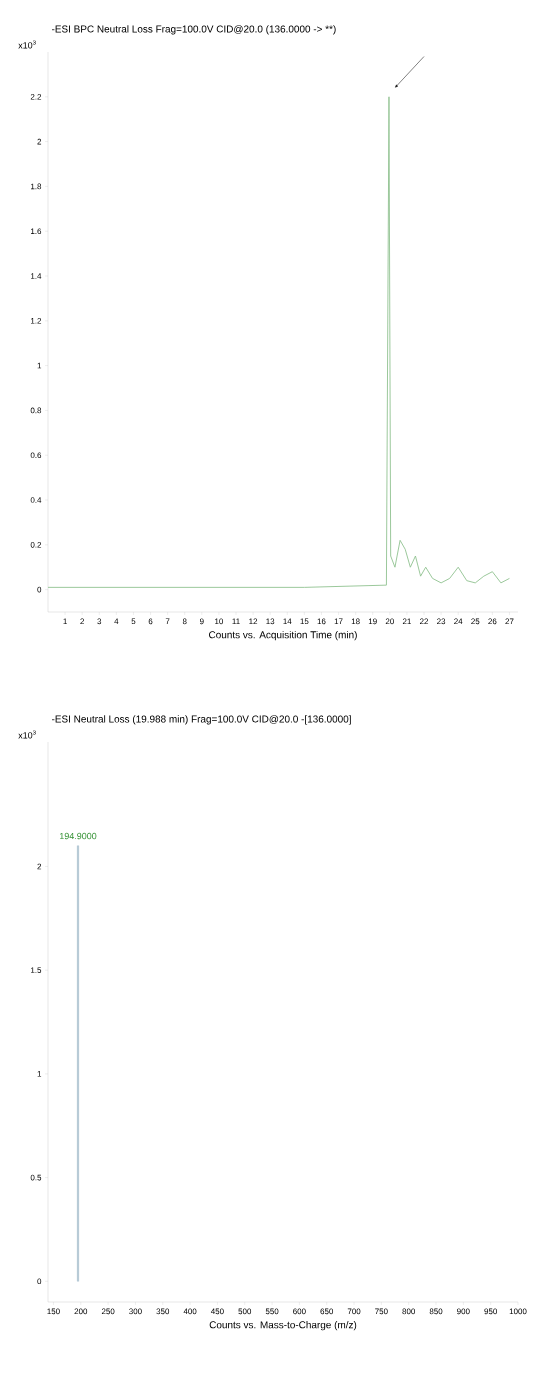 The image size is (536, 1376). What do you see at coordinates (193, 30) in the screenshot?
I see `chart-title: -ESI BPC Neutral Loss Frag=100.0V CID@20.0 (136.0000 -> **)` at bounding box center [193, 30].